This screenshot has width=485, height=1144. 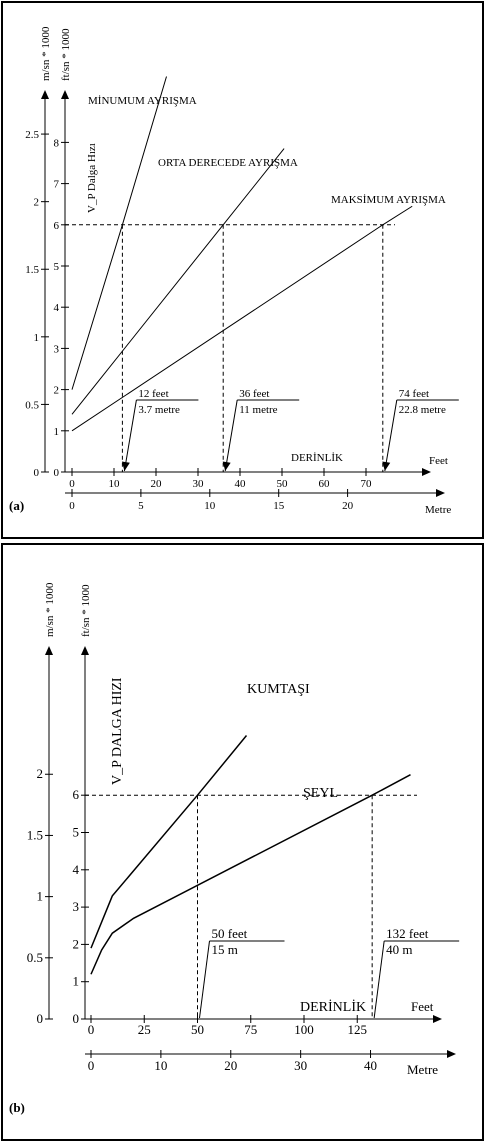 I want to click on x-feet-tick-label: 25, so click(x=144, y=1029).